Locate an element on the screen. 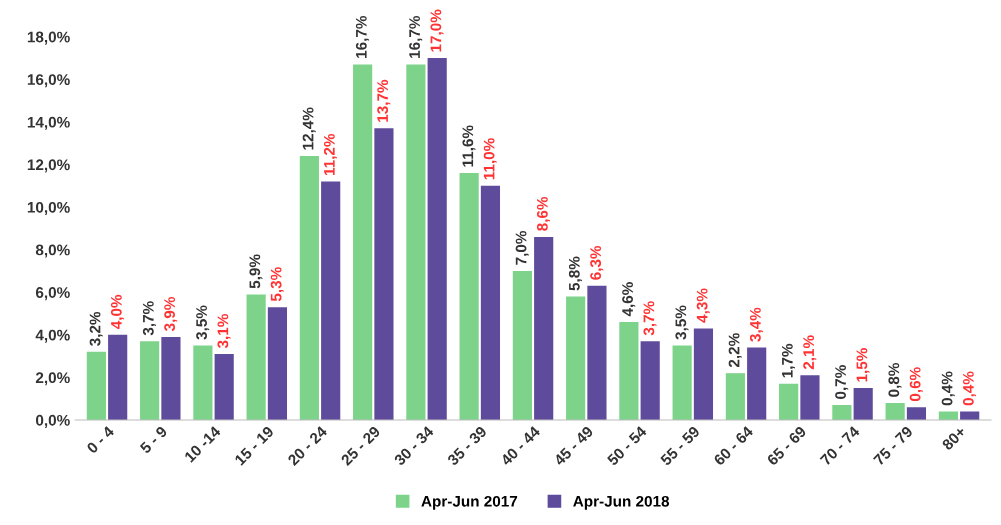 Image resolution: width=1001 pixels, height=525 pixels. y-tick-label: 6,0% is located at coordinates (52, 294).